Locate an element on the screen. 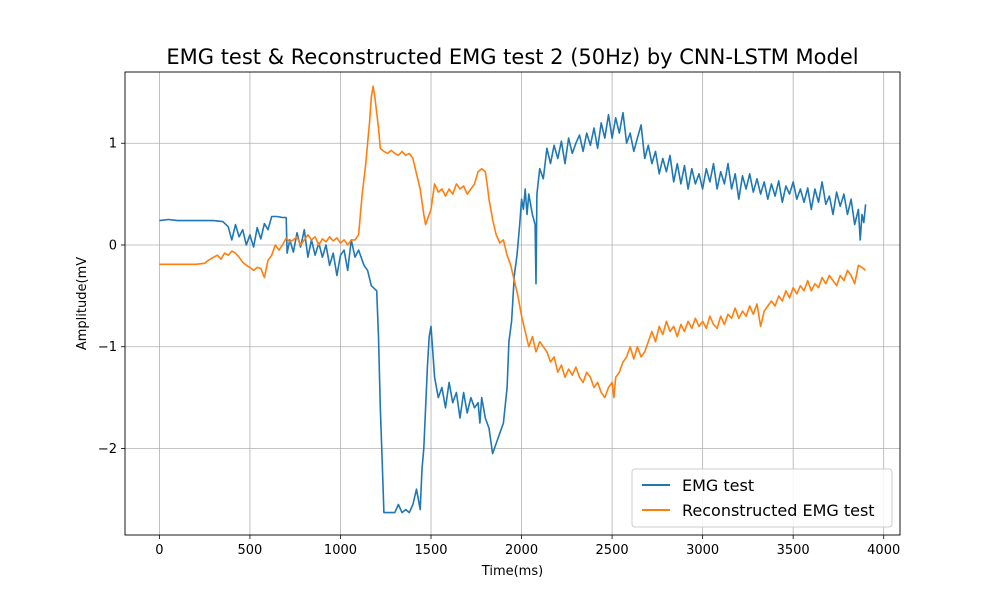  x-tick-label: 4000 is located at coordinates (883, 550).